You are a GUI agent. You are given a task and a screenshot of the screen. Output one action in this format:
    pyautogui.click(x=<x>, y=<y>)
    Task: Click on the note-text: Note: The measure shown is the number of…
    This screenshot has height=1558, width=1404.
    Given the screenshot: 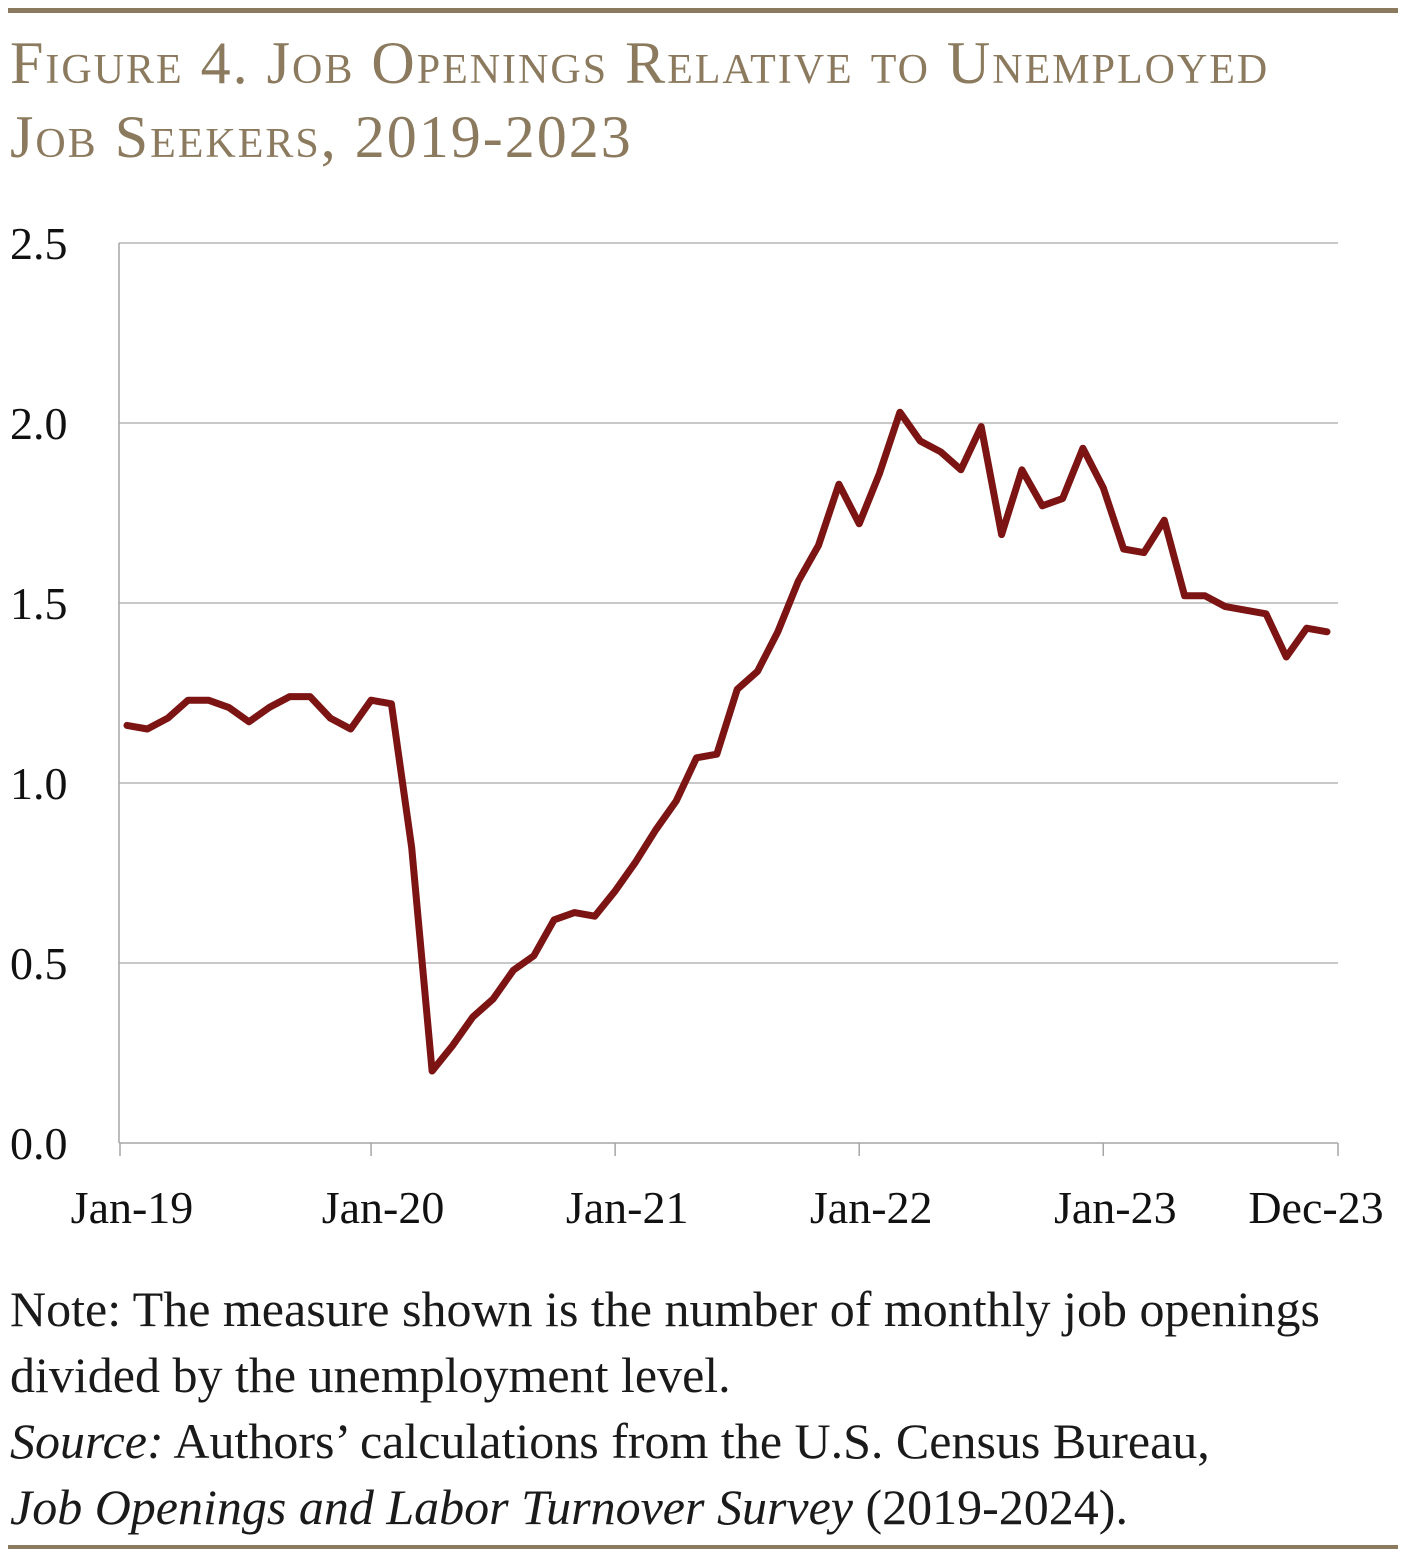 What is the action you would take?
    pyautogui.click(x=665, y=1342)
    